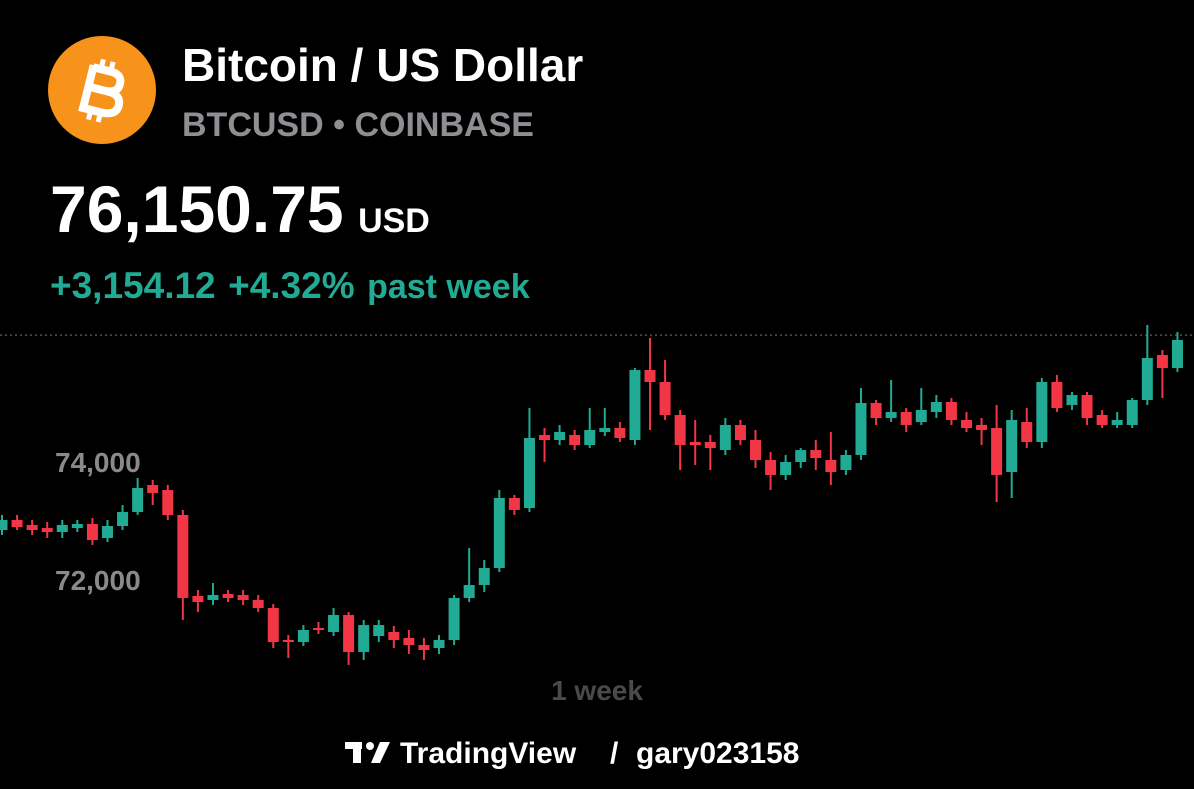 This screenshot has width=1194, height=789. I want to click on price: 76,150.75, so click(197, 209).